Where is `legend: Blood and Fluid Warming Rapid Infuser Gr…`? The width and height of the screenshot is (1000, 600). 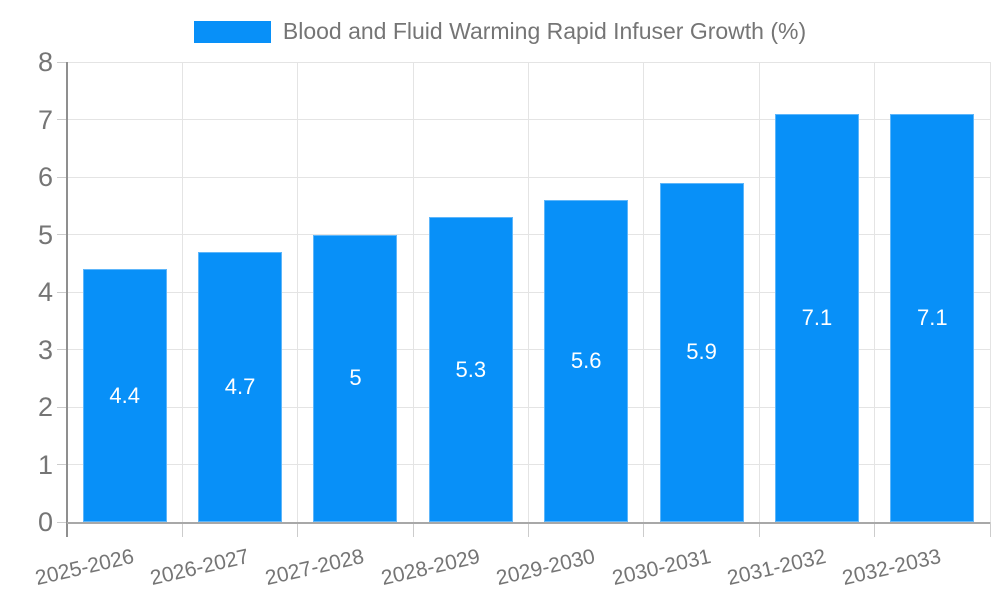 legend: Blood and Fluid Warming Rapid Infuser Gr… is located at coordinates (500, 31).